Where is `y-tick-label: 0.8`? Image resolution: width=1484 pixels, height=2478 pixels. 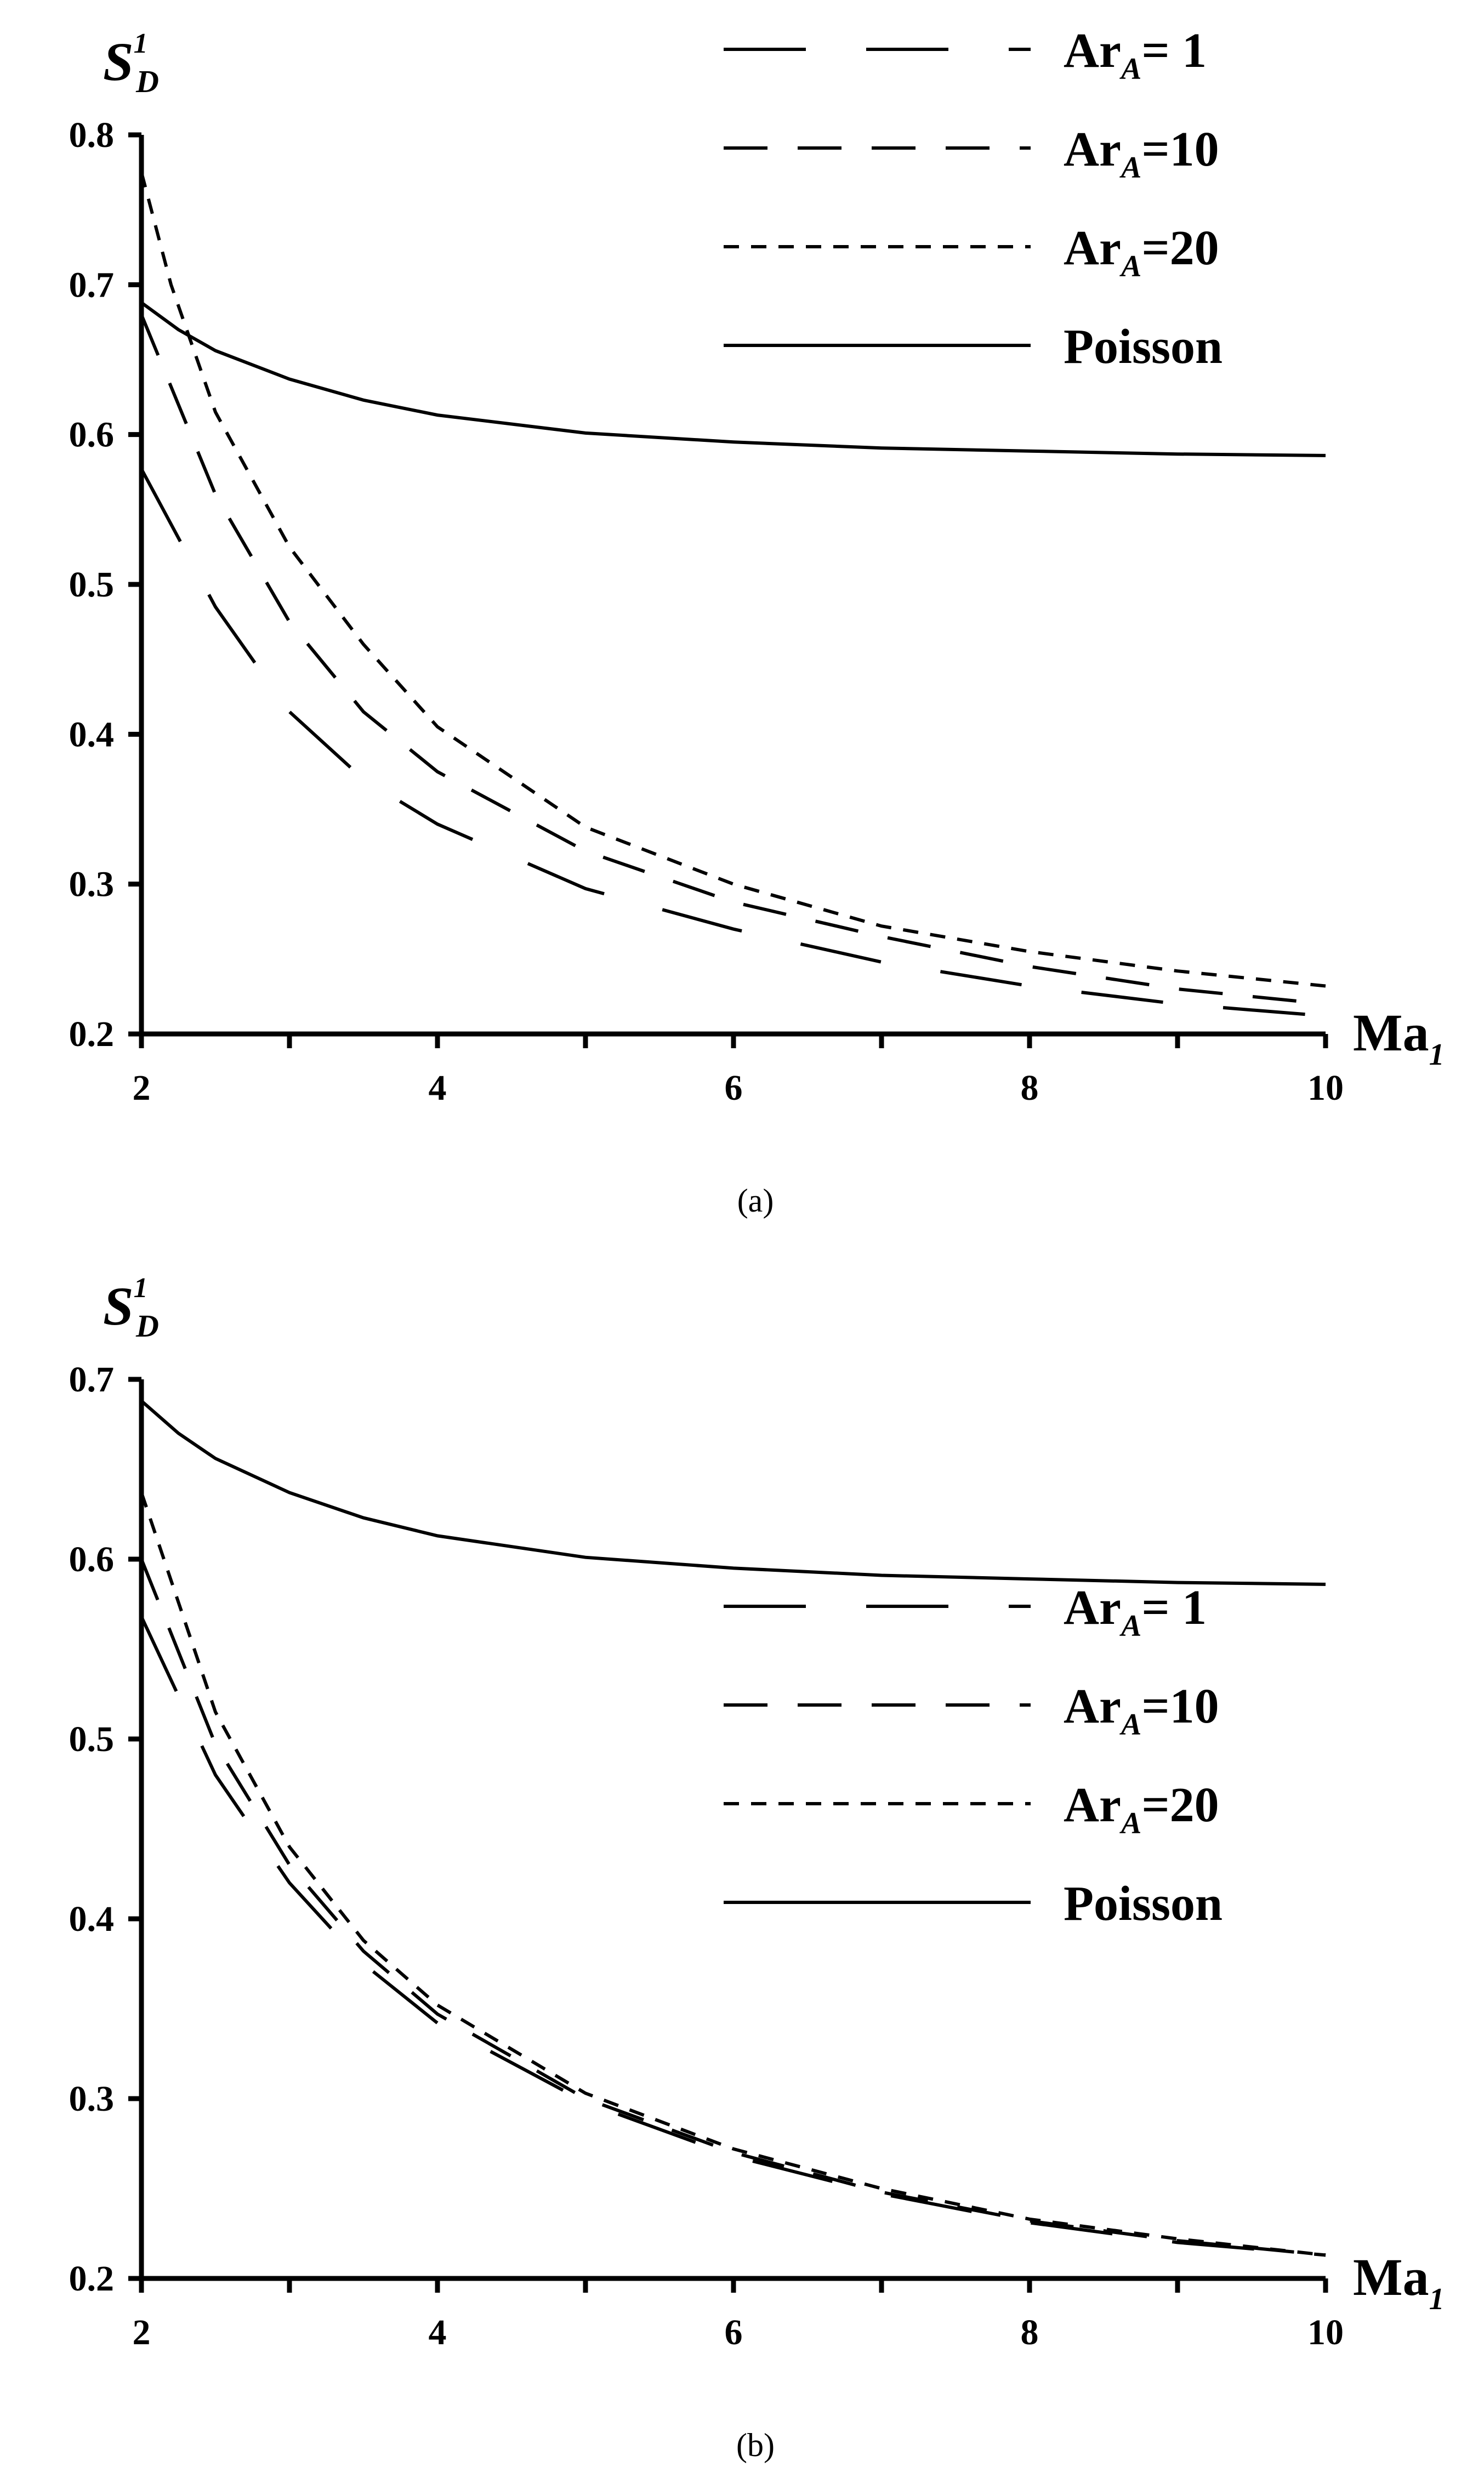 y-tick-label: 0.8 is located at coordinates (92, 135).